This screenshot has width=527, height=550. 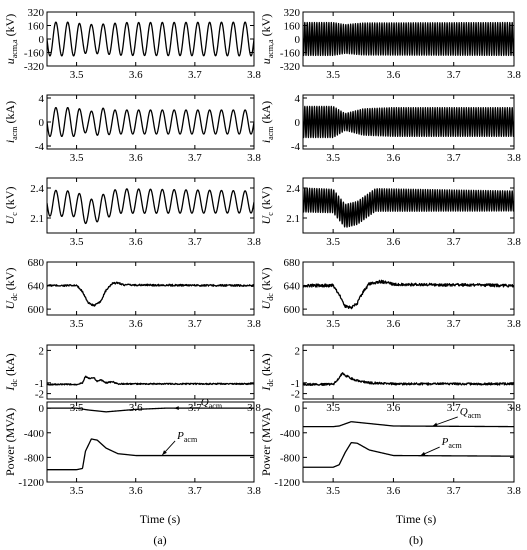 I want to click on subplot-a-3: 3.5 3.6 3.7 3.8 600 640 680 Udc (kV), so click(x=132, y=293).